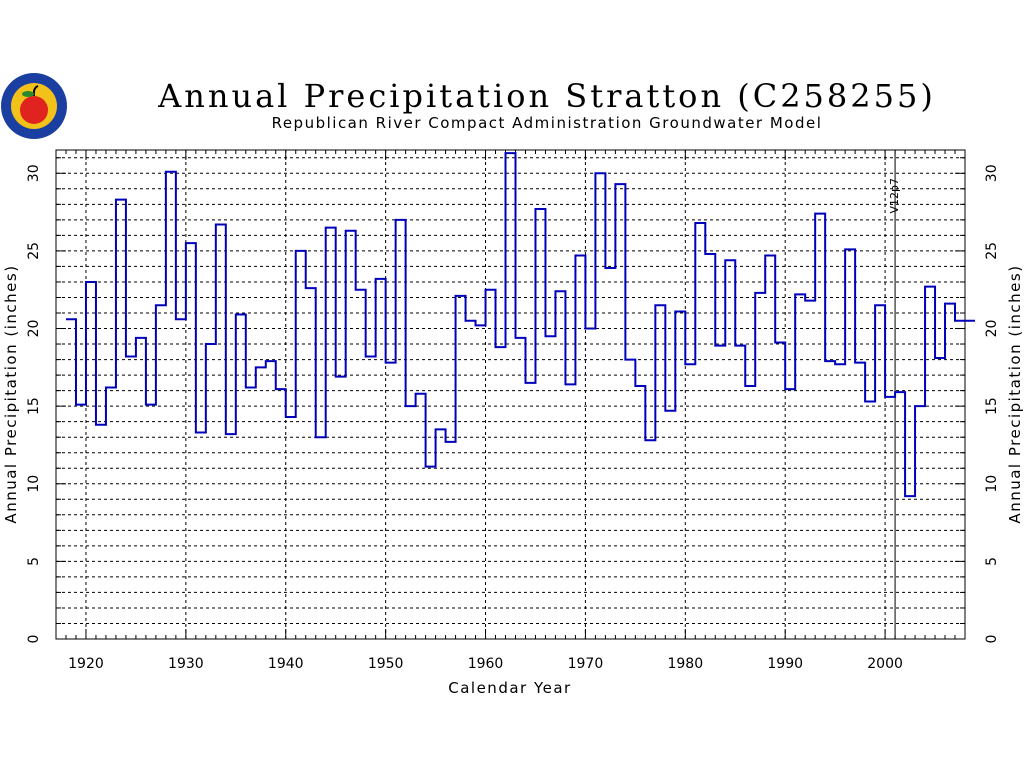  I want to click on y-tick-label-left: 20, so click(34, 329).